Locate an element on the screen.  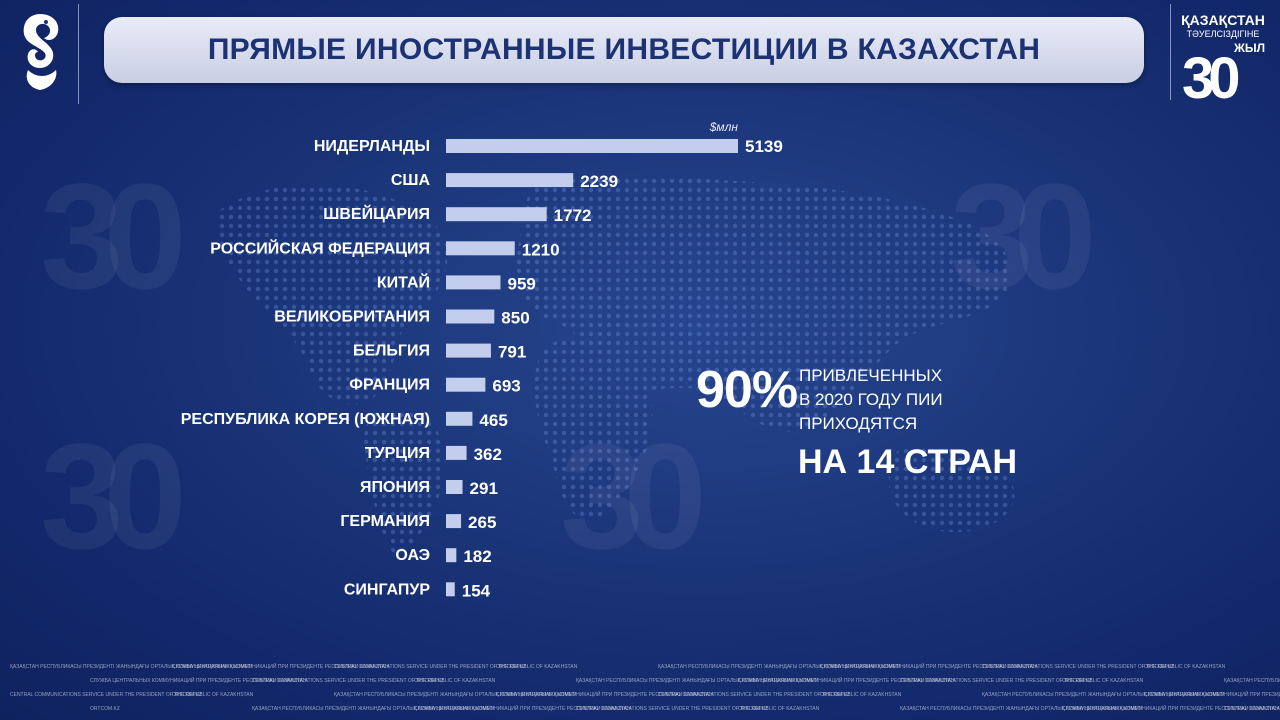
independence-30-logo: ҚАЗАҚСТАН ТӘУЕЛСІЗДІГІНЕ ЖЫЛ 30 is located at coordinates (1228, 56).